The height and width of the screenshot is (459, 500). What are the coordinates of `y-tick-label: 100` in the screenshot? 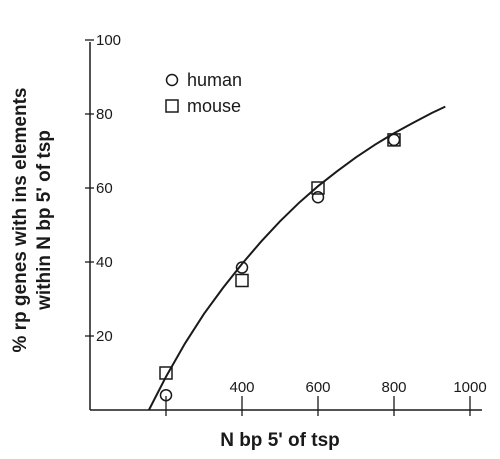 It's located at (108, 40).